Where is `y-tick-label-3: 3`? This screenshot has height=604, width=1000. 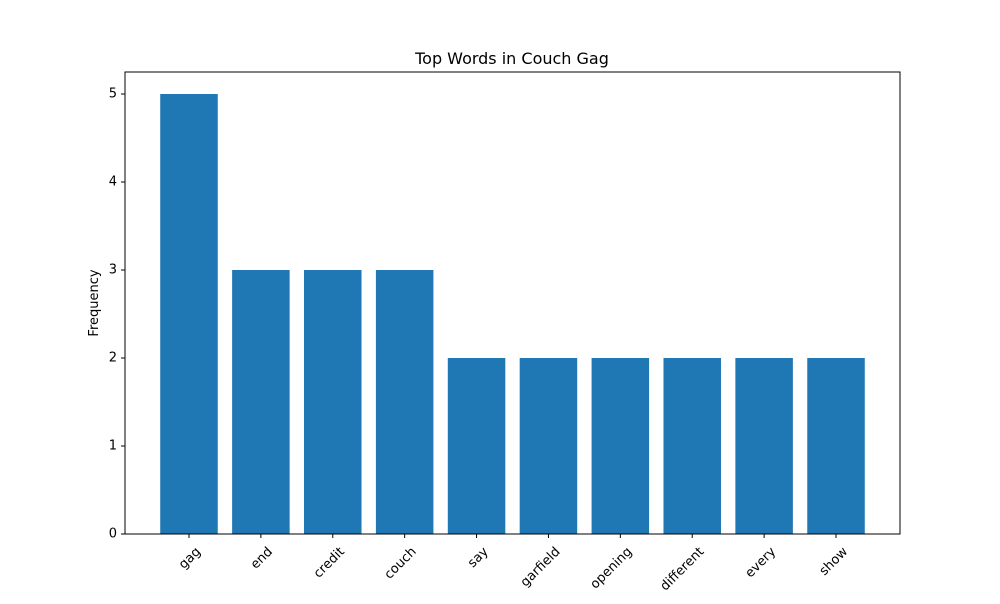 y-tick-label-3: 3 is located at coordinates (113, 270).